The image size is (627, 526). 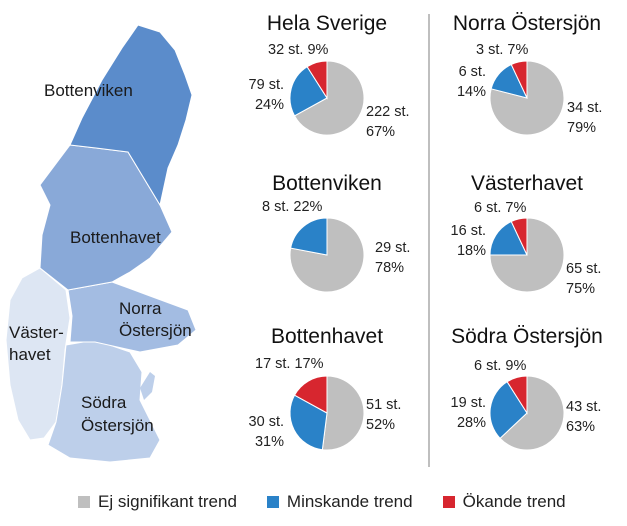 I want to click on data-label-norra-ostersjon-ej-signifikant: 34 st. 79%, so click(x=585, y=118).